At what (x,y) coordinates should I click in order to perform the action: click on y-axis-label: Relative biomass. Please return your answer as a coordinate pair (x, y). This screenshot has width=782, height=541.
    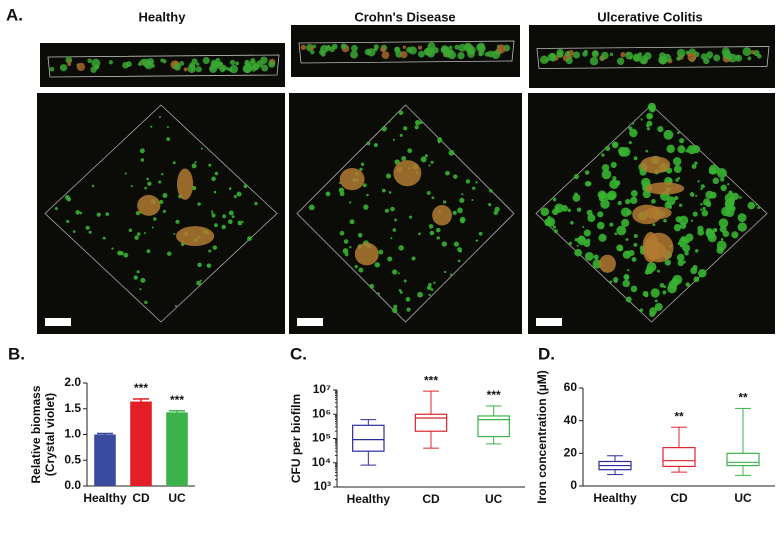
    Looking at the image, I should click on (36, 434).